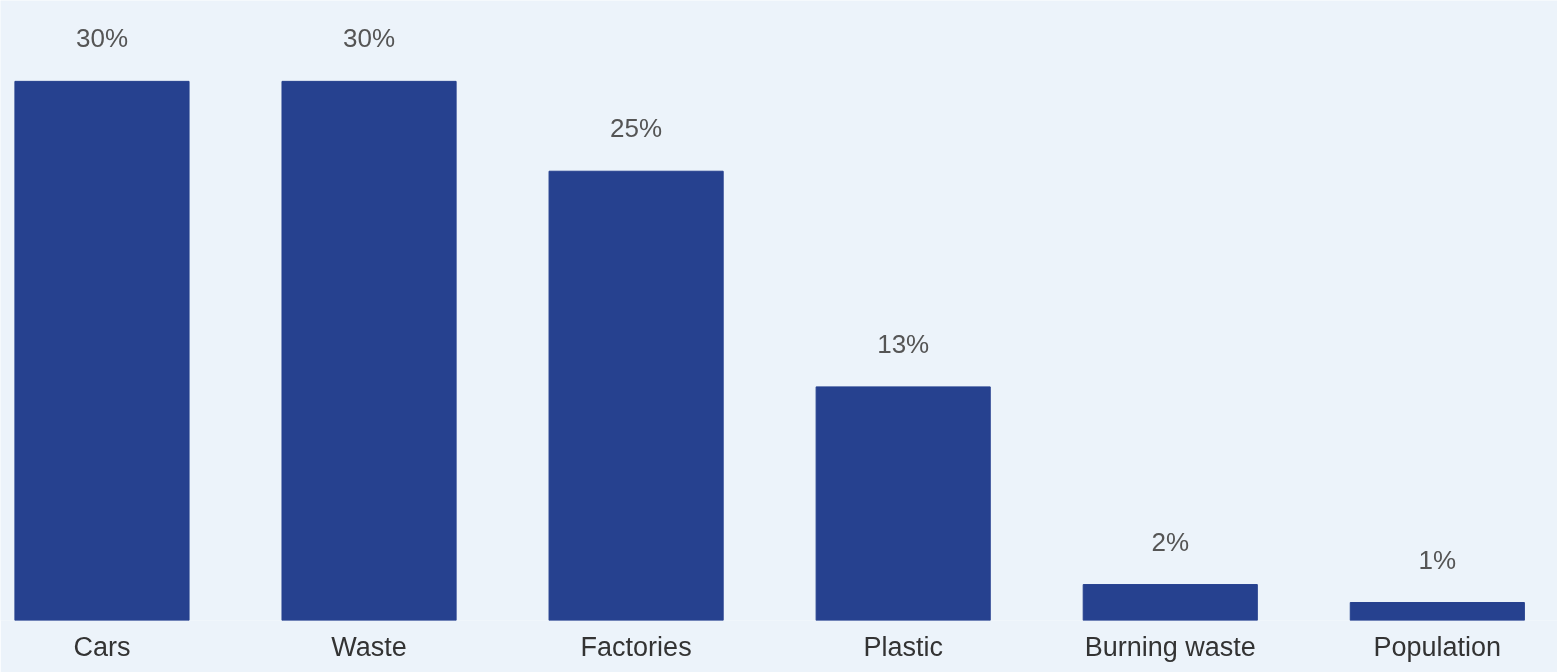 The width and height of the screenshot is (1557, 672). I want to click on data-label: 13%, so click(903, 343).